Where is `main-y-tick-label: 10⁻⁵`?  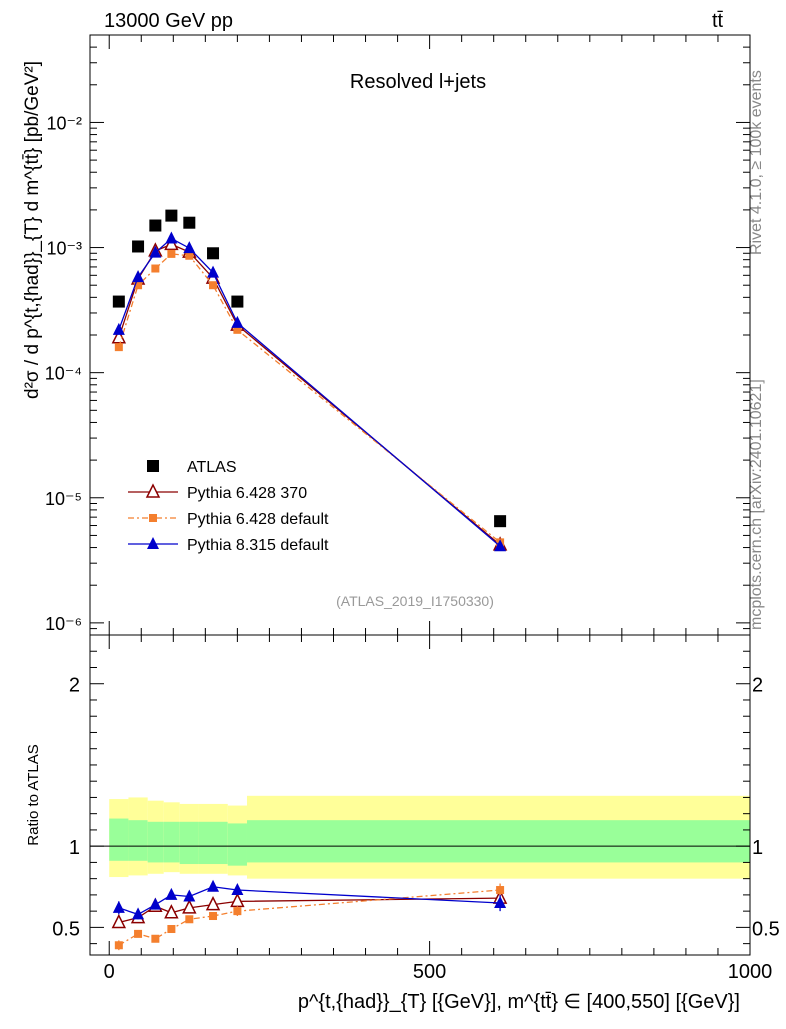 main-y-tick-label: 10⁻⁵ is located at coordinates (63, 499).